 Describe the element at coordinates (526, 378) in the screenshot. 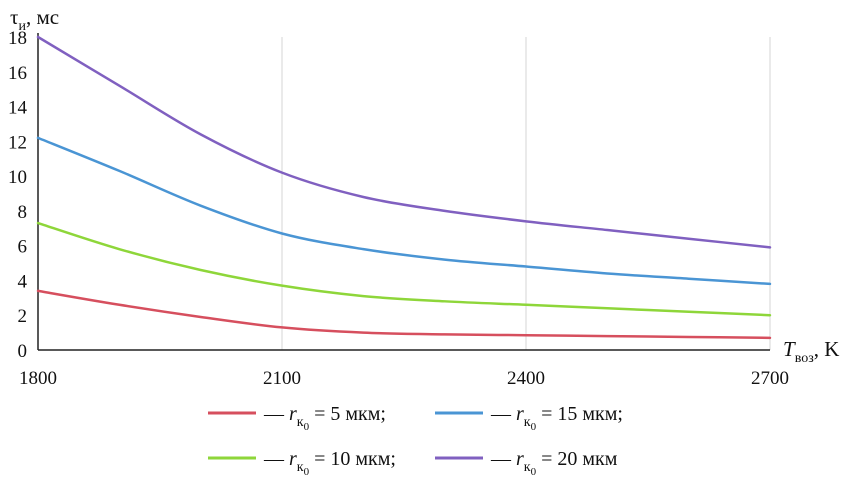

I see `x-tick-label: 2400` at that location.